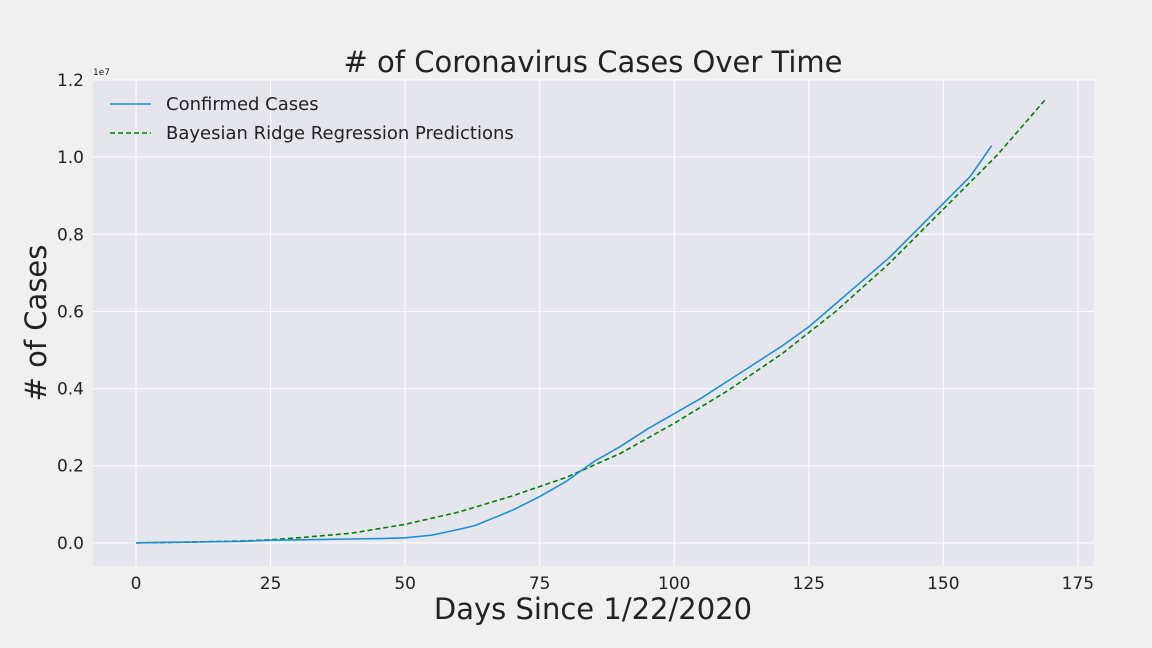  Describe the element at coordinates (136, 584) in the screenshot. I see `x-tick-label: 0` at that location.